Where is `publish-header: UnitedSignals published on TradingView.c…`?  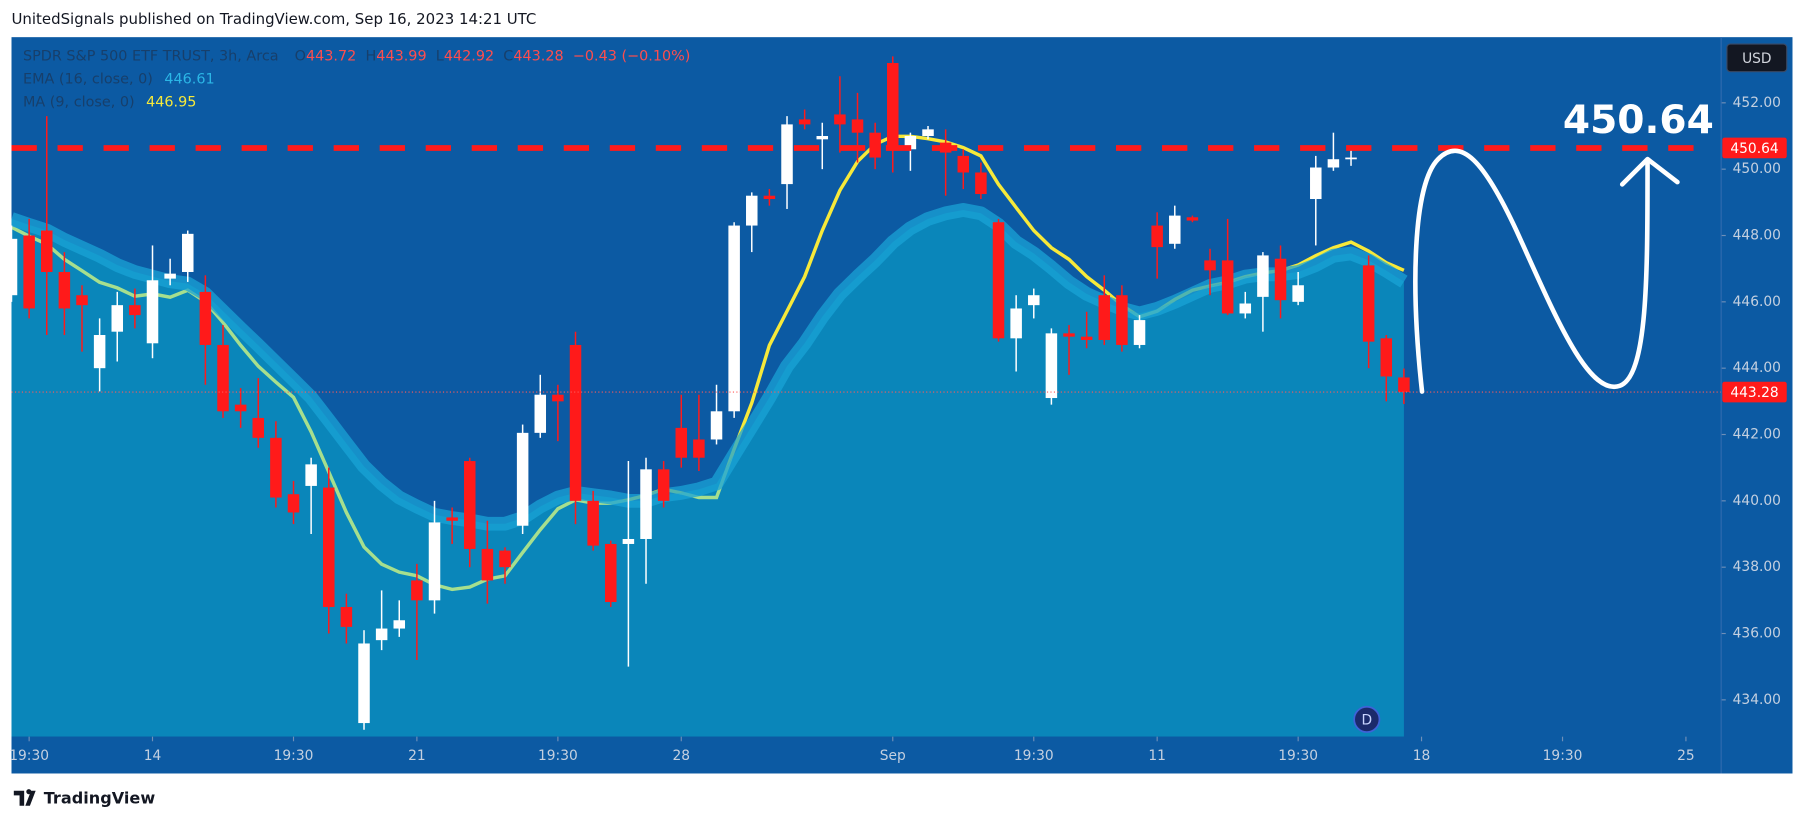
publish-header: UnitedSignals published on TradingView.c… is located at coordinates (274, 19).